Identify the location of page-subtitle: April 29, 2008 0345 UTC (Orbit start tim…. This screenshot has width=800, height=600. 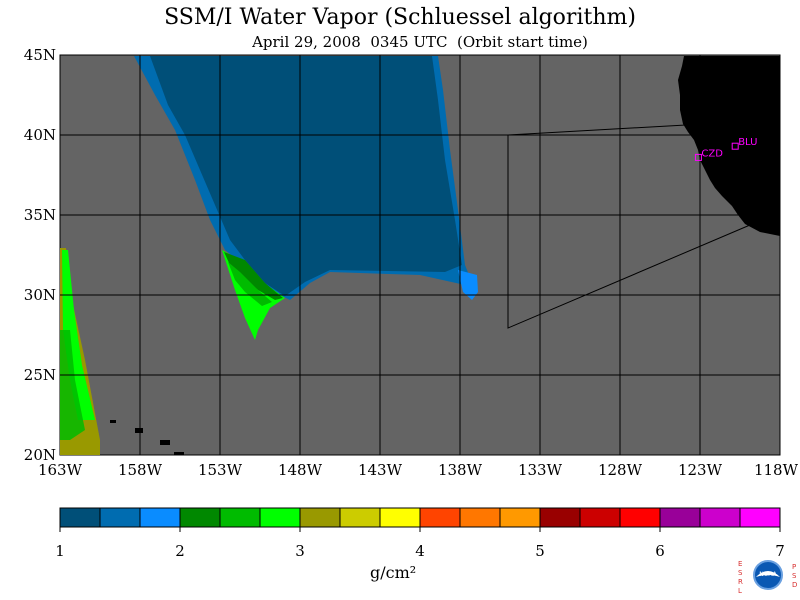
(420, 42).